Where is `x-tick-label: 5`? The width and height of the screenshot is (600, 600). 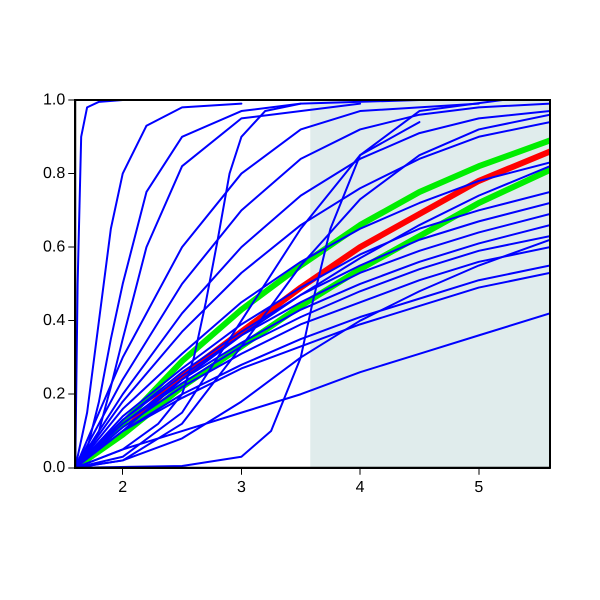 x-tick-label: 5 is located at coordinates (479, 487).